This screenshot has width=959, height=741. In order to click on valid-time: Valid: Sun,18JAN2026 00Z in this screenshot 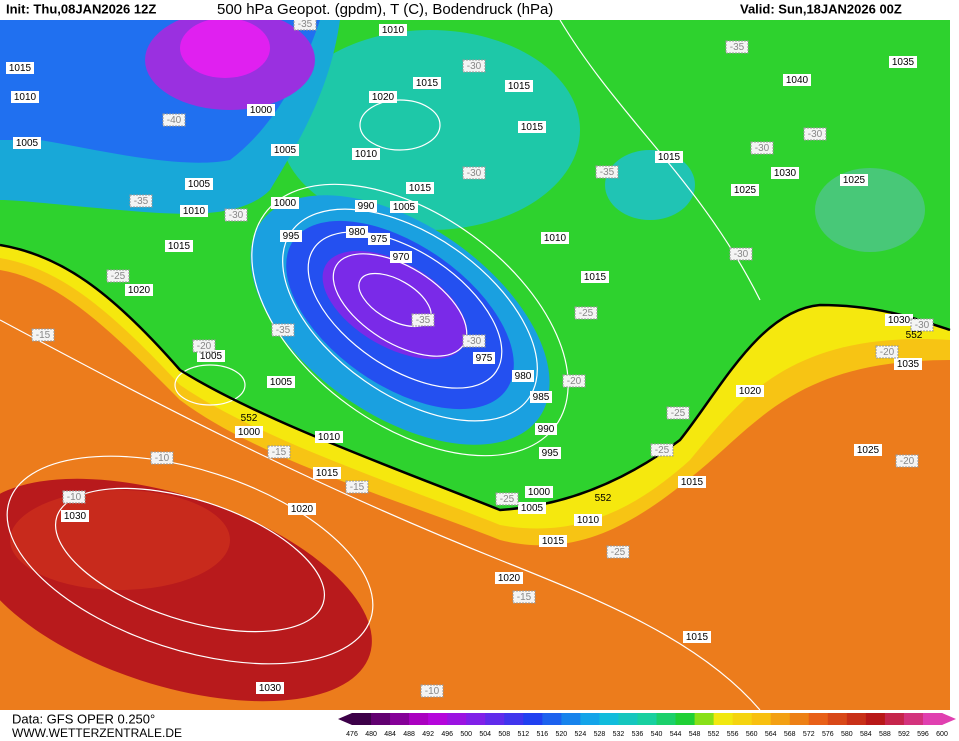, I will do `click(821, 8)`.